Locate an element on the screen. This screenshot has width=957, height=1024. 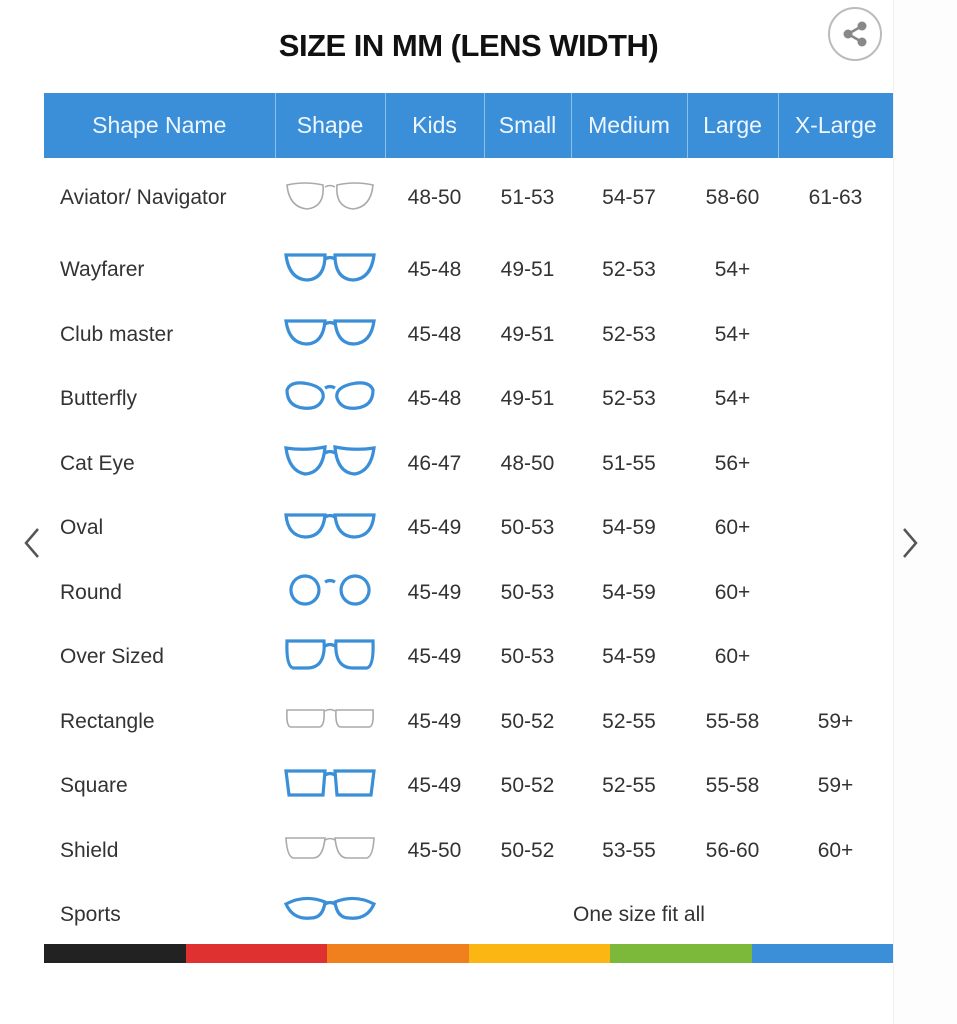
page-edge is located at coordinates (925, 512).